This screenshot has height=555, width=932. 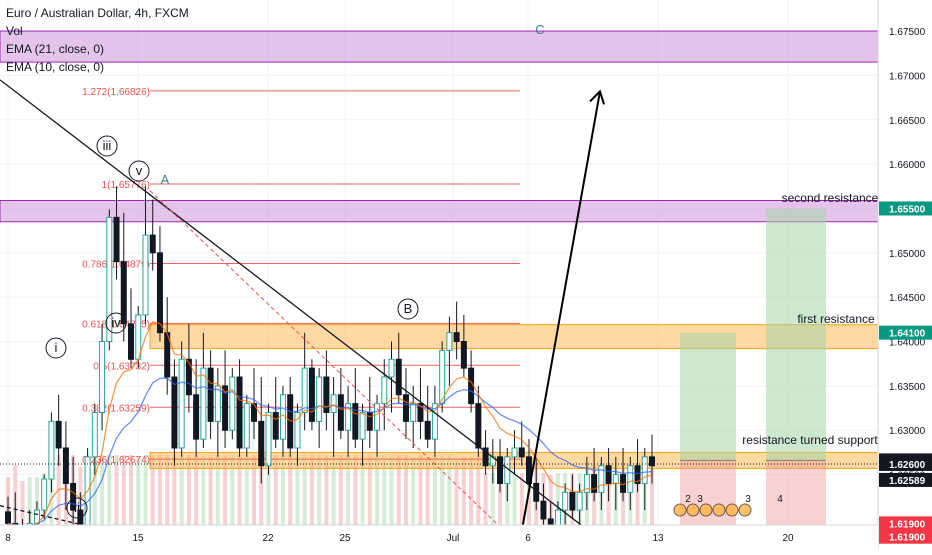 What do you see at coordinates (836, 319) in the screenshot?
I see `annotation-first-resistance: first resistance` at bounding box center [836, 319].